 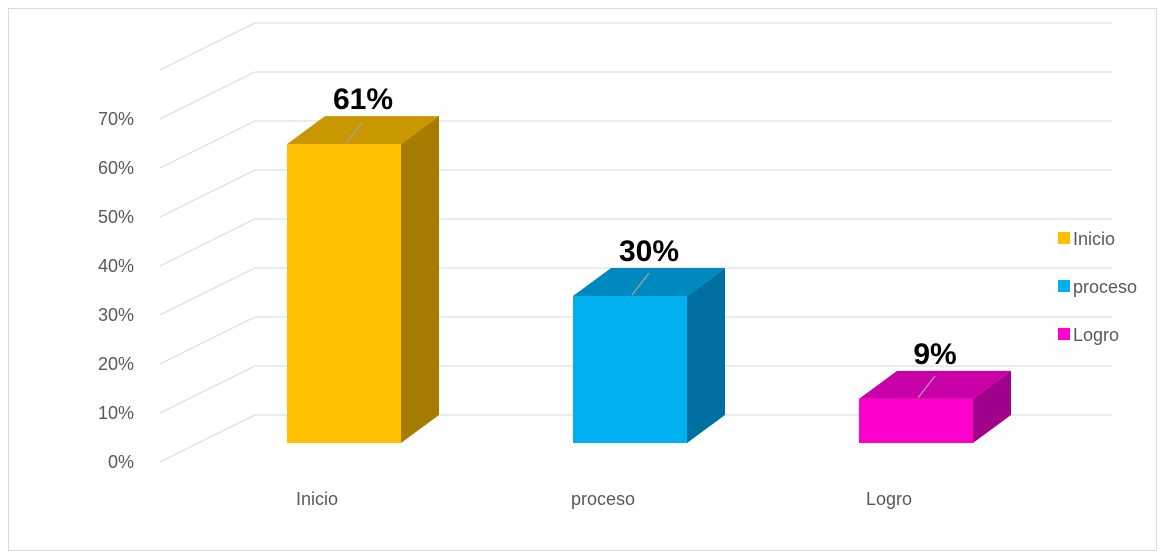 What do you see at coordinates (116, 217) in the screenshot?
I see `y-tick-label: 50%` at bounding box center [116, 217].